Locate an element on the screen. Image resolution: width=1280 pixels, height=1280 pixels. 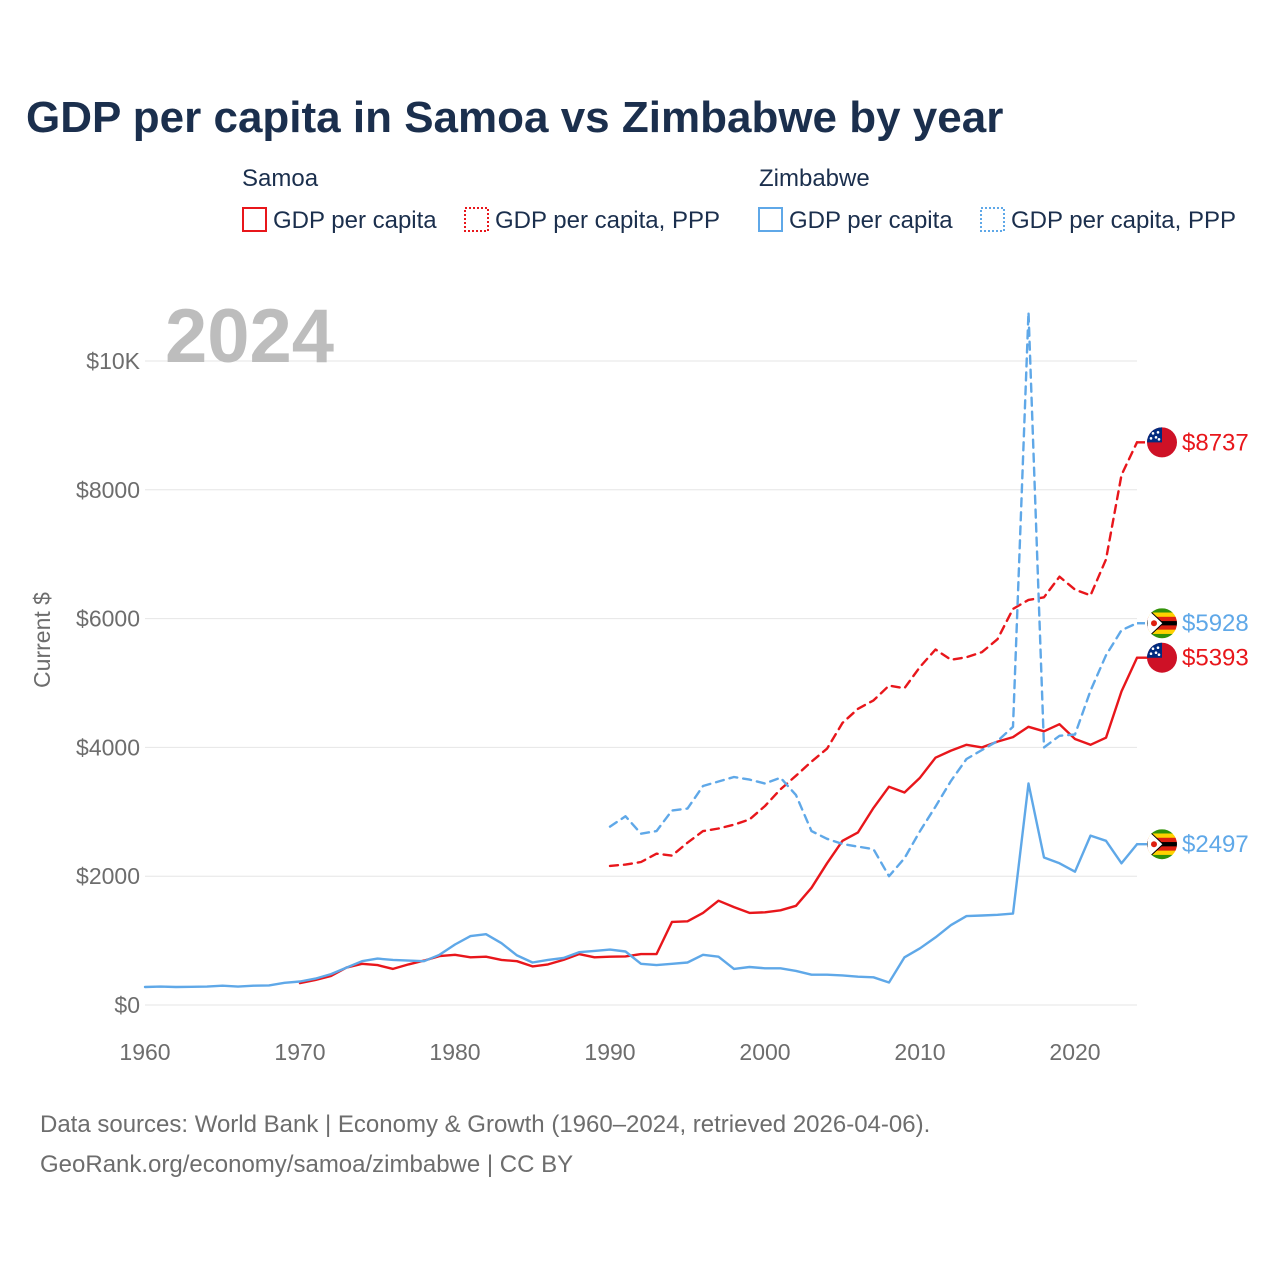
y-tick-label: $4000 is located at coordinates (108, 747).